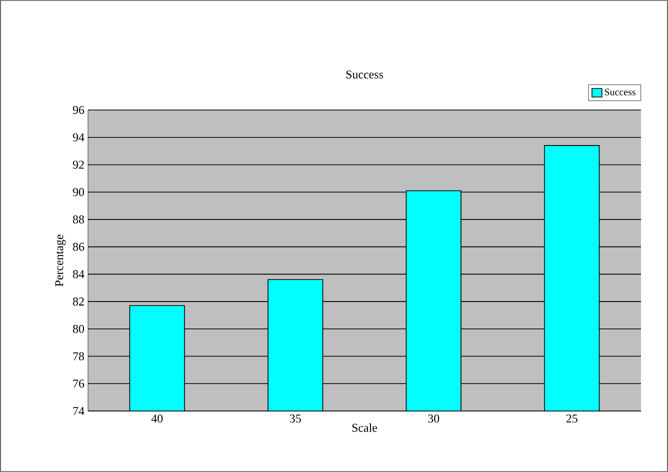 This screenshot has width=668, height=472. Describe the element at coordinates (620, 92) in the screenshot. I see `legend-label: Success` at that location.